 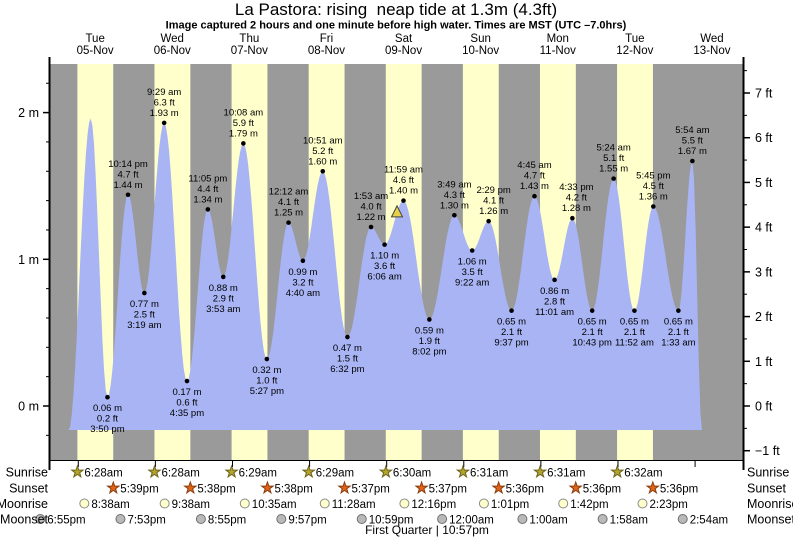 I want to click on tide-point-label-high: 10:08 am, so click(x=244, y=112).